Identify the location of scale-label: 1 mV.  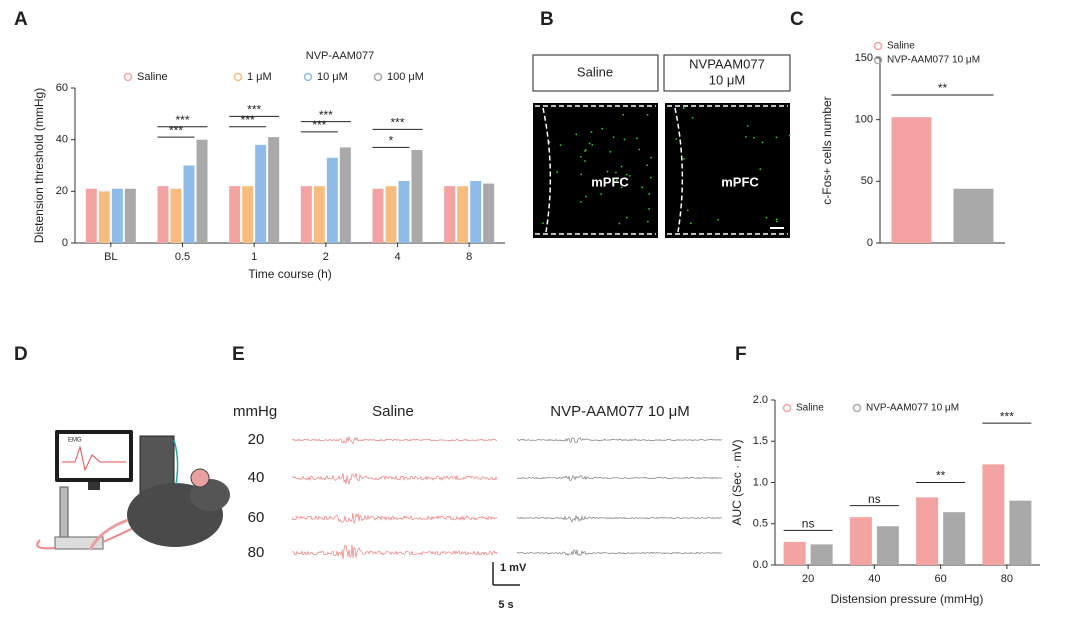
(513, 568).